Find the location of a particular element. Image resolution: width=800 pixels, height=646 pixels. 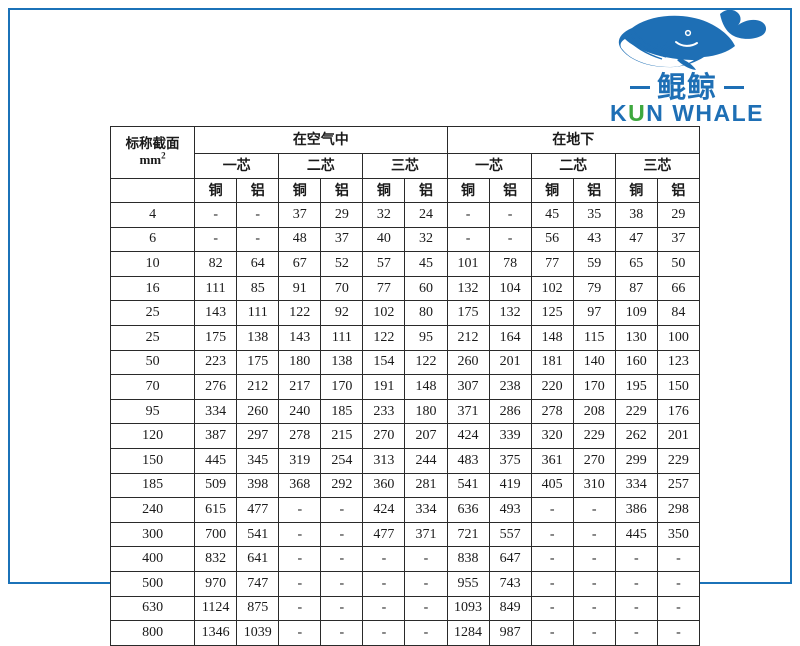

cell-value: 48 is located at coordinates (300, 239).